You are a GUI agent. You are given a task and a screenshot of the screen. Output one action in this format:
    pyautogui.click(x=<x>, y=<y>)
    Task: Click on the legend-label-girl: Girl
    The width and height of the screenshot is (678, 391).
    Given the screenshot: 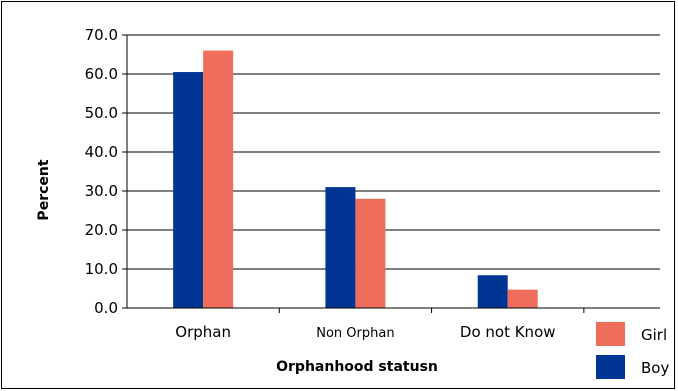 What is the action you would take?
    pyautogui.click(x=654, y=335)
    